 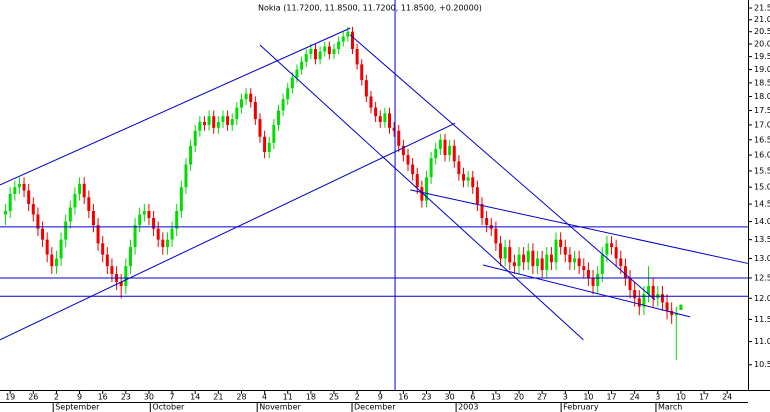 I want to click on y-tick-label: 18.5, so click(x=762, y=82).